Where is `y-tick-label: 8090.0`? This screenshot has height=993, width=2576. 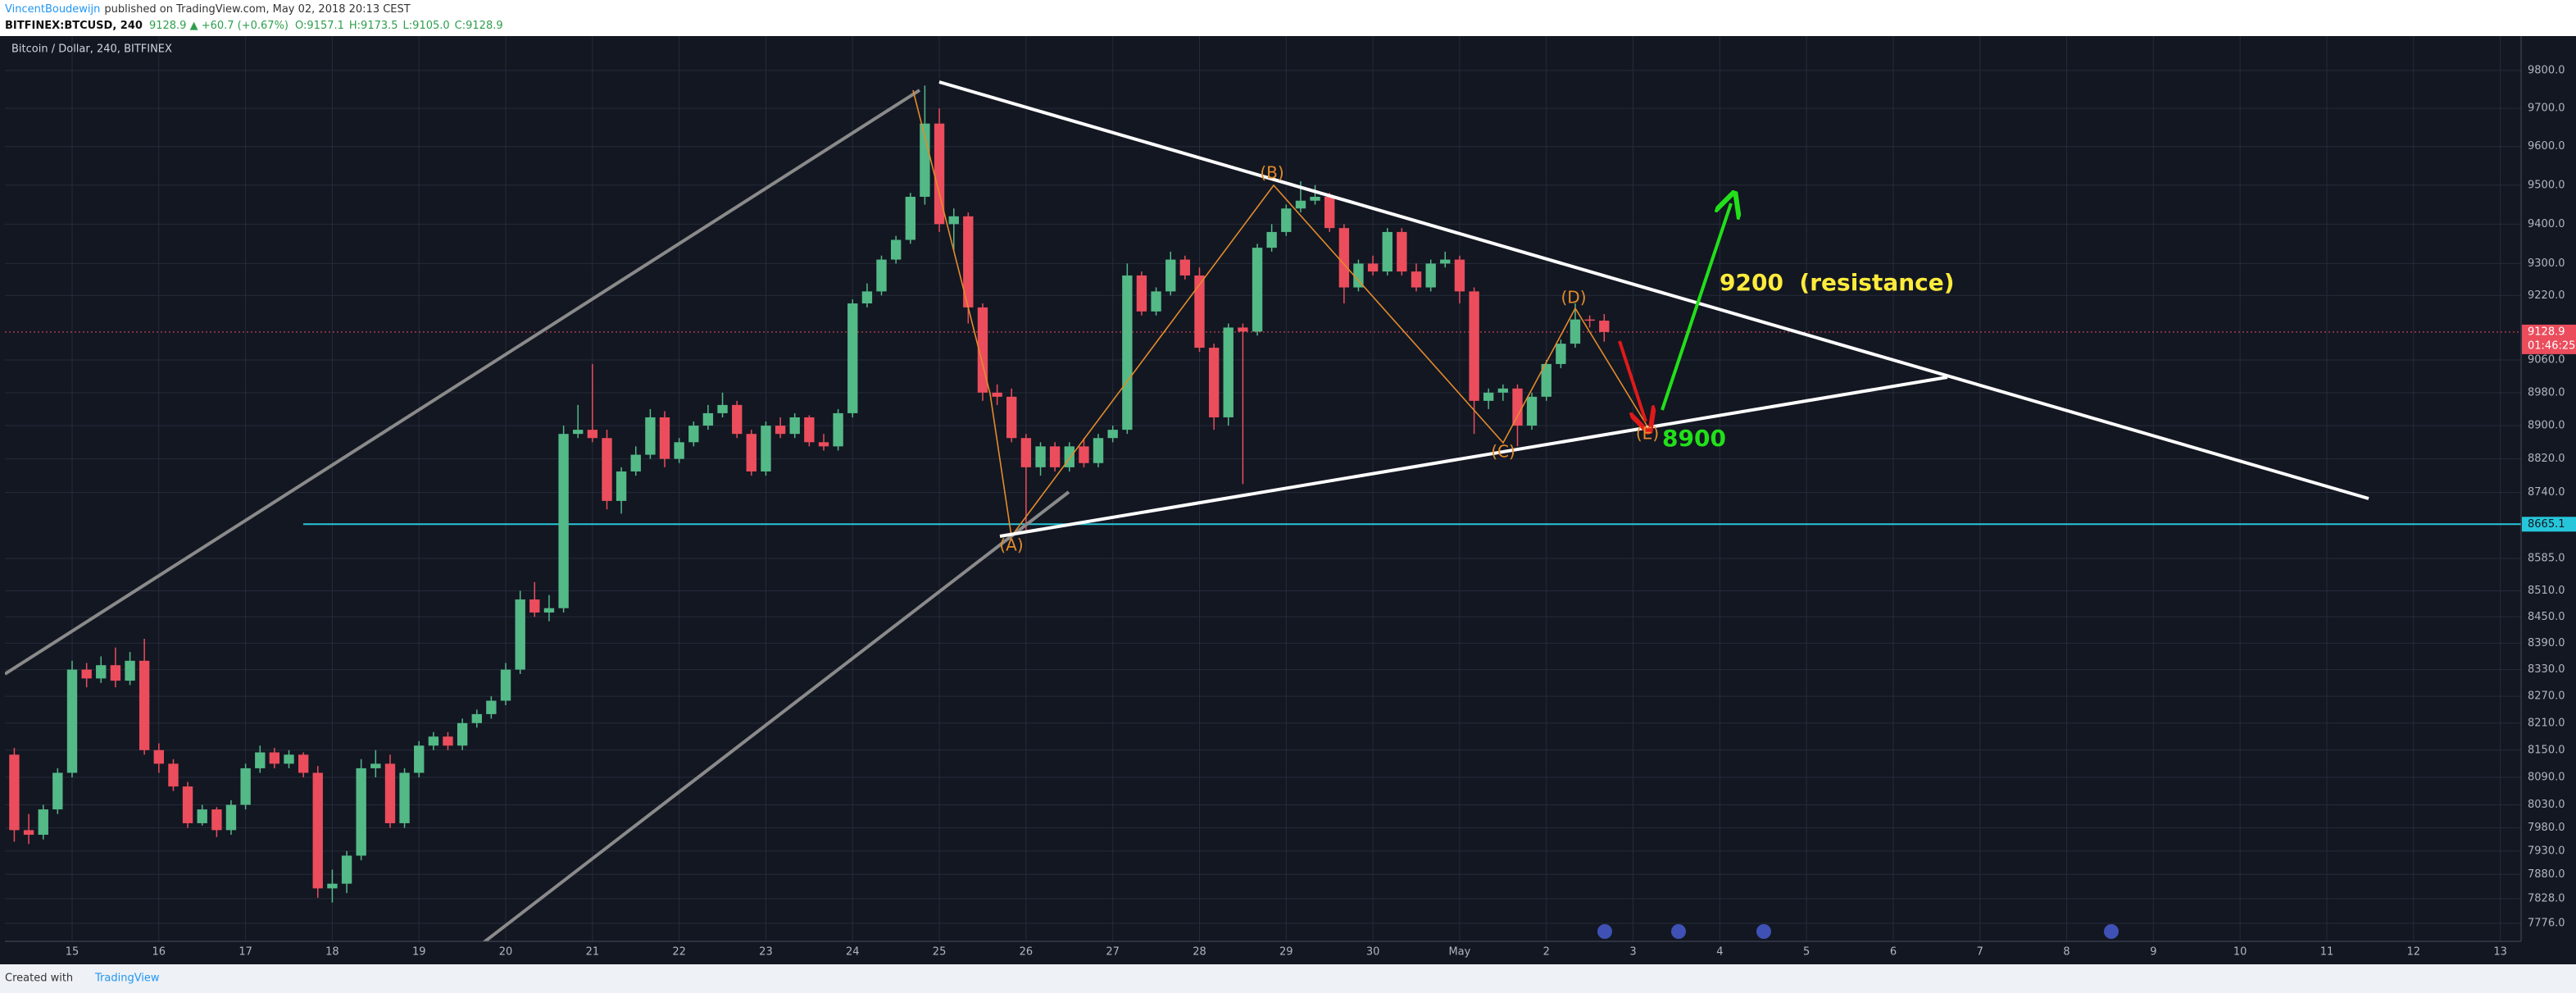 y-tick-label: 8090.0 is located at coordinates (2546, 778).